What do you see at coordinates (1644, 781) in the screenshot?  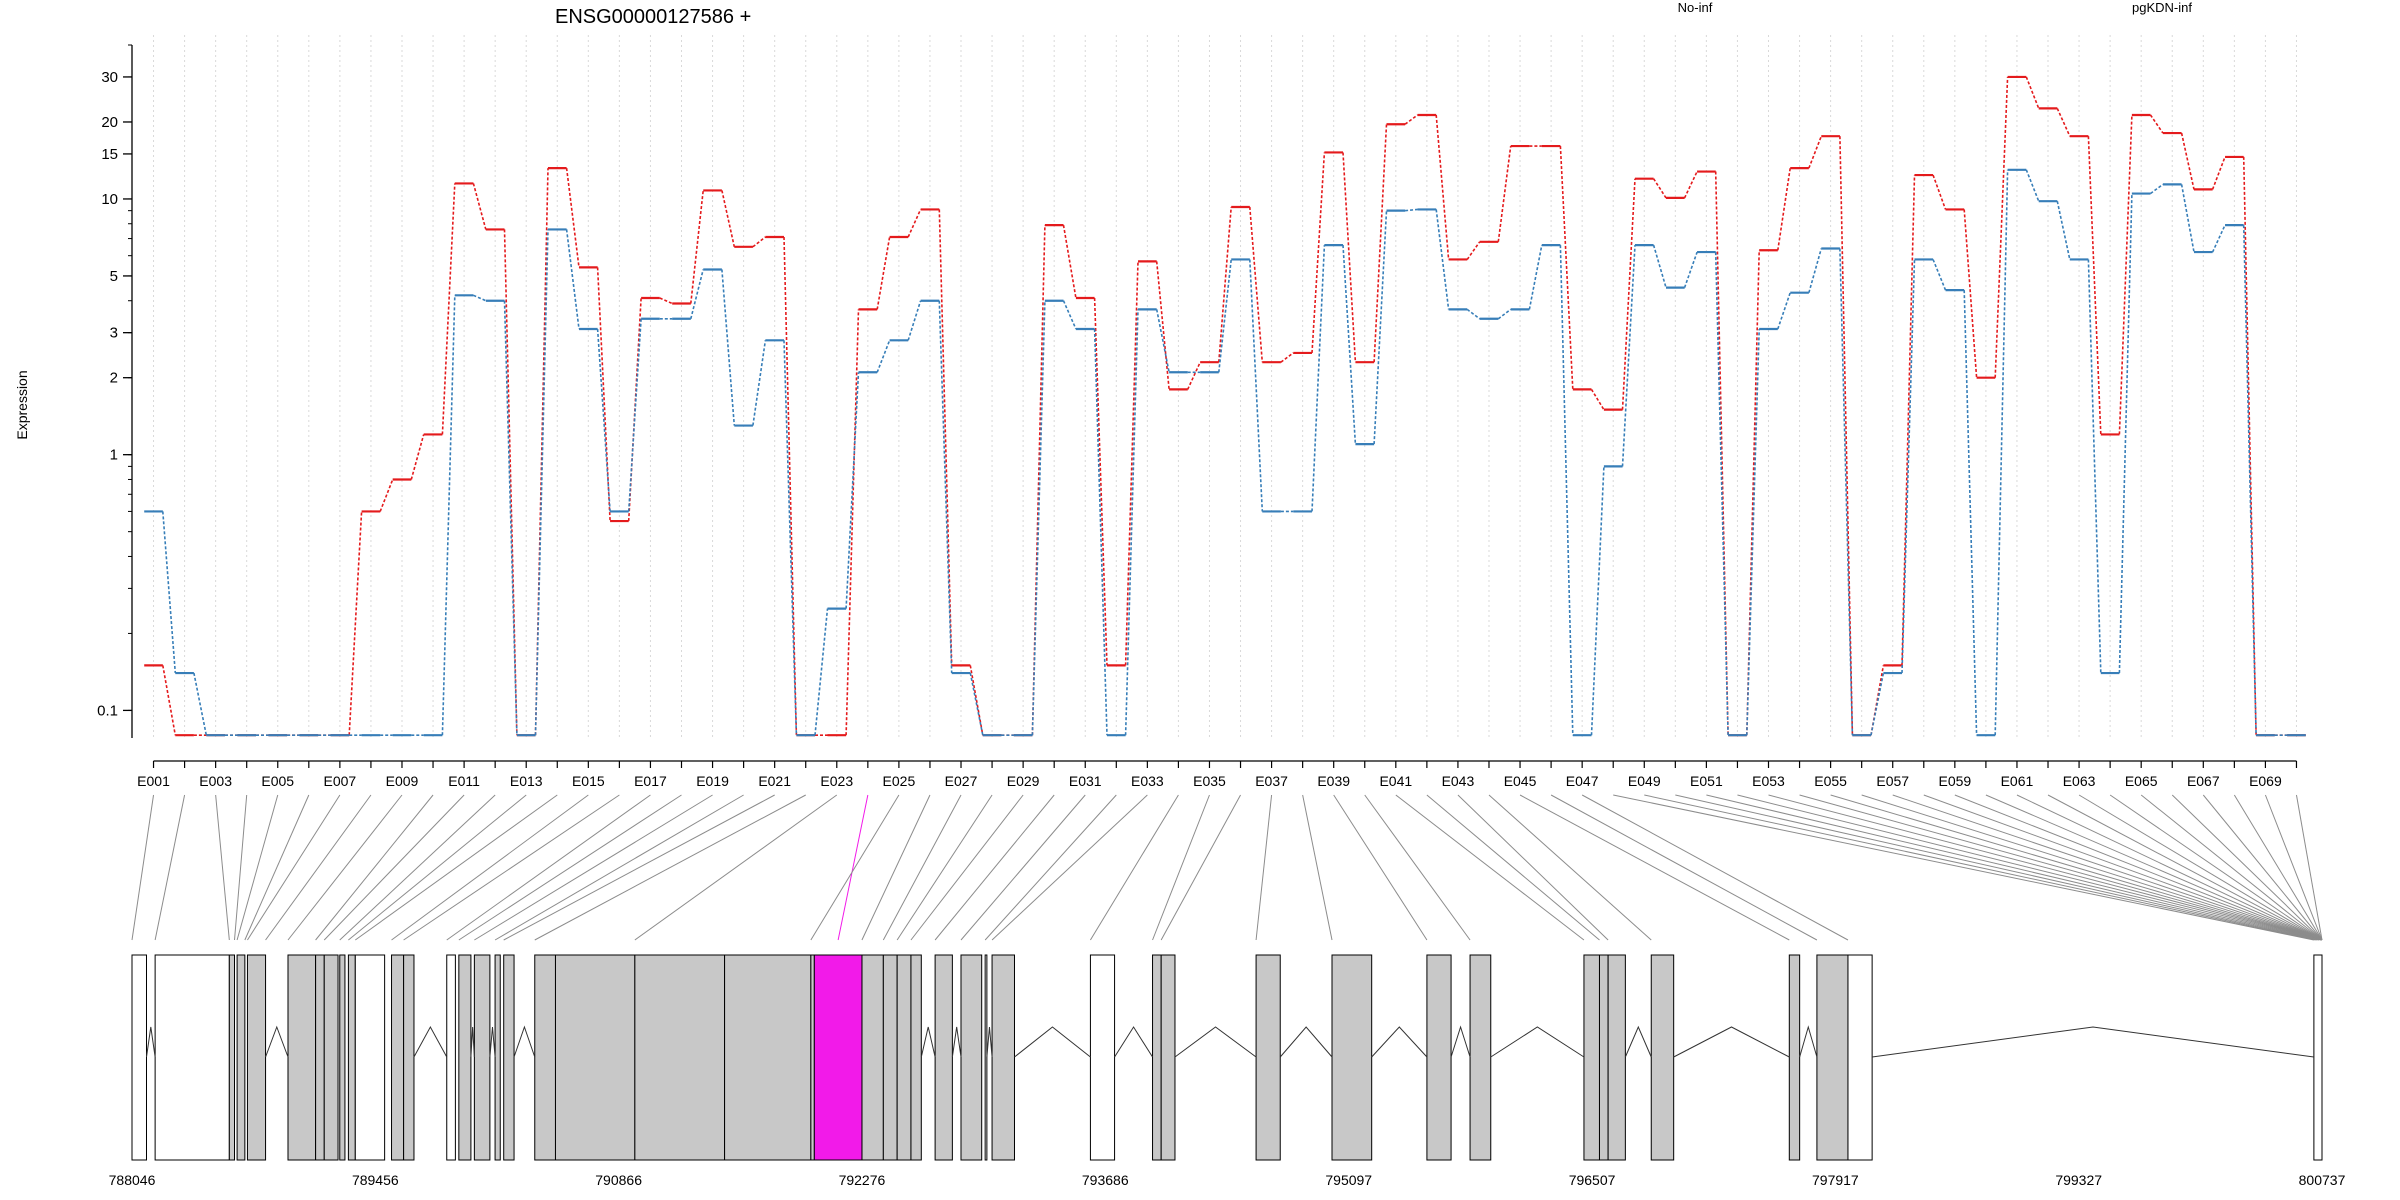 I see `x-tick-label: E049` at bounding box center [1644, 781].